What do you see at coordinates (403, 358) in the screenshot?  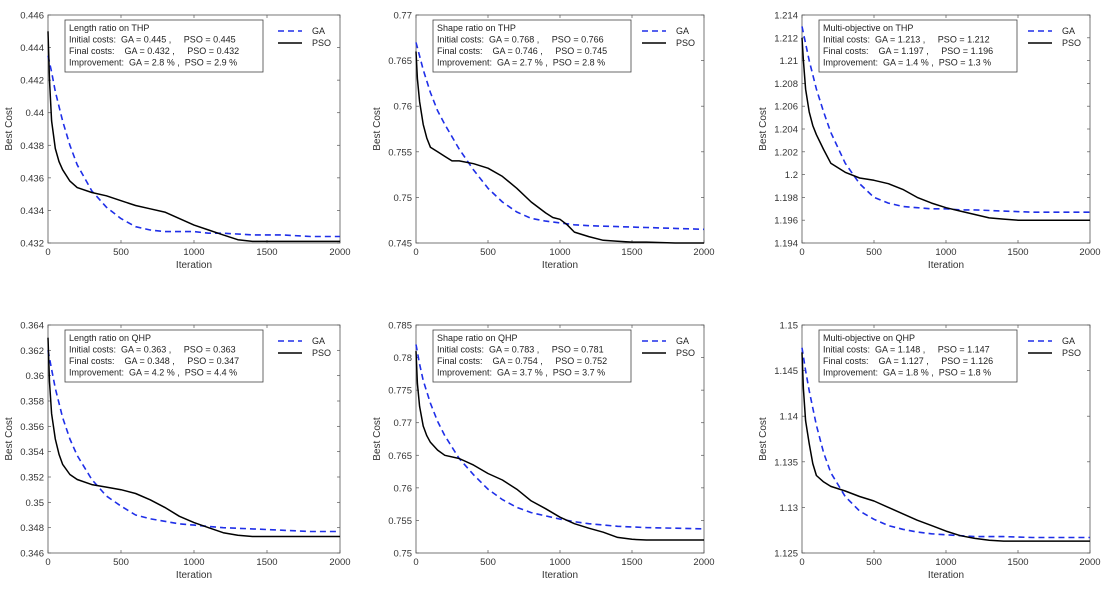 I see `y-tick-label: 0.78` at bounding box center [403, 358].